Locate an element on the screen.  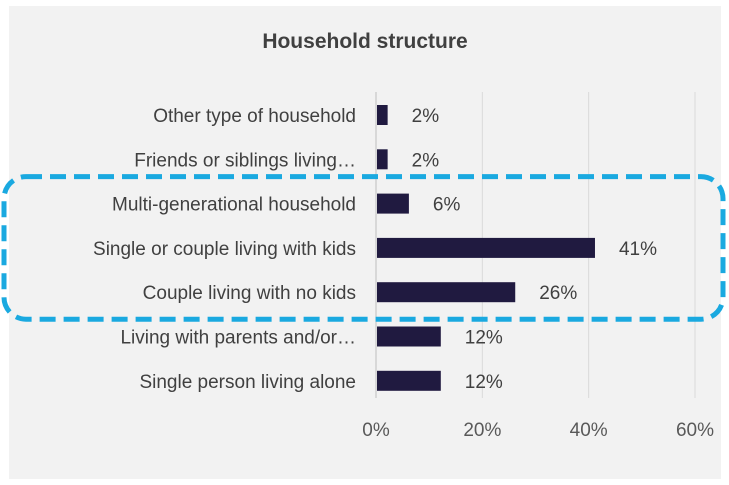
x-tick-label: 60% is located at coordinates (695, 430).